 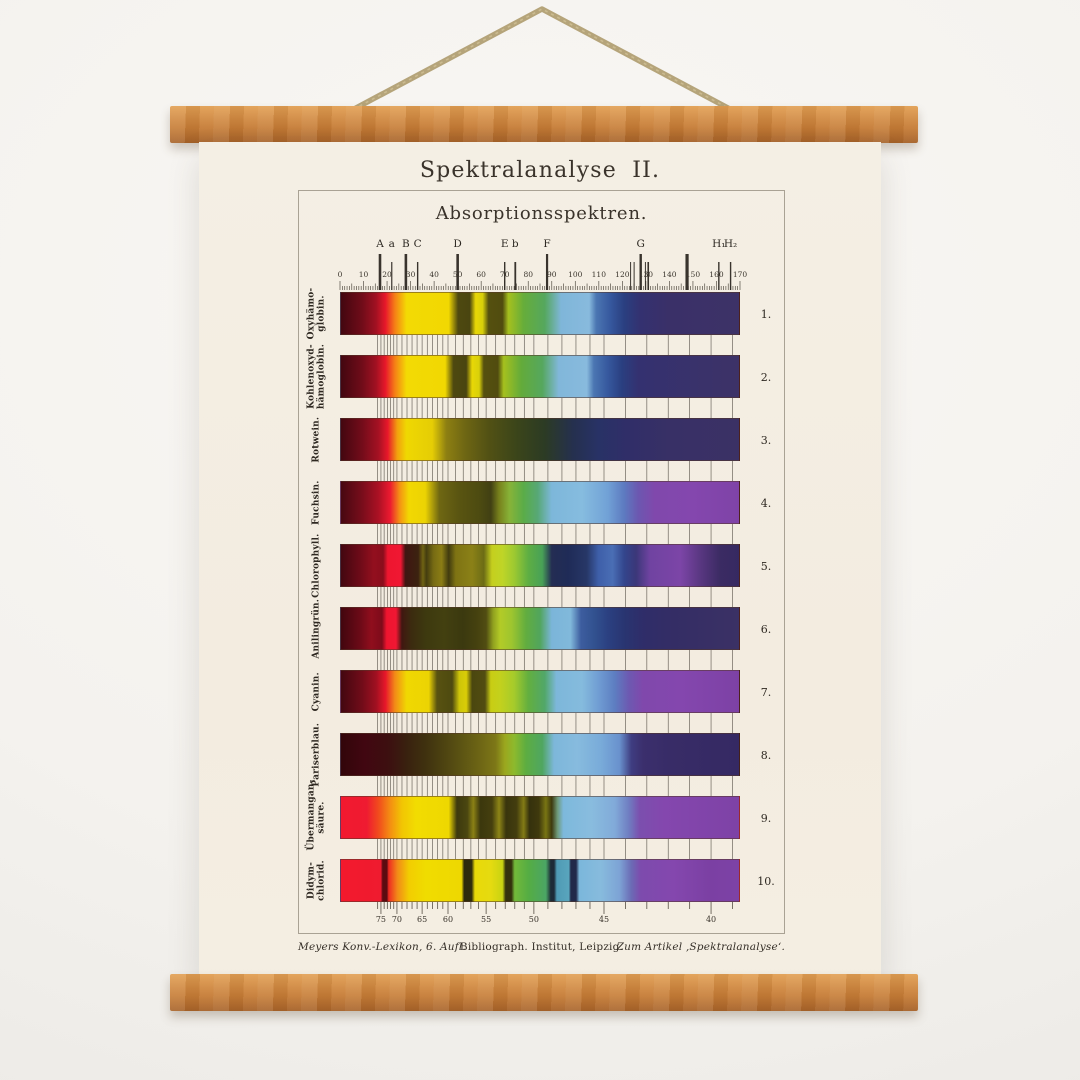 I want to click on top-scale-number: 90, so click(x=551, y=274).